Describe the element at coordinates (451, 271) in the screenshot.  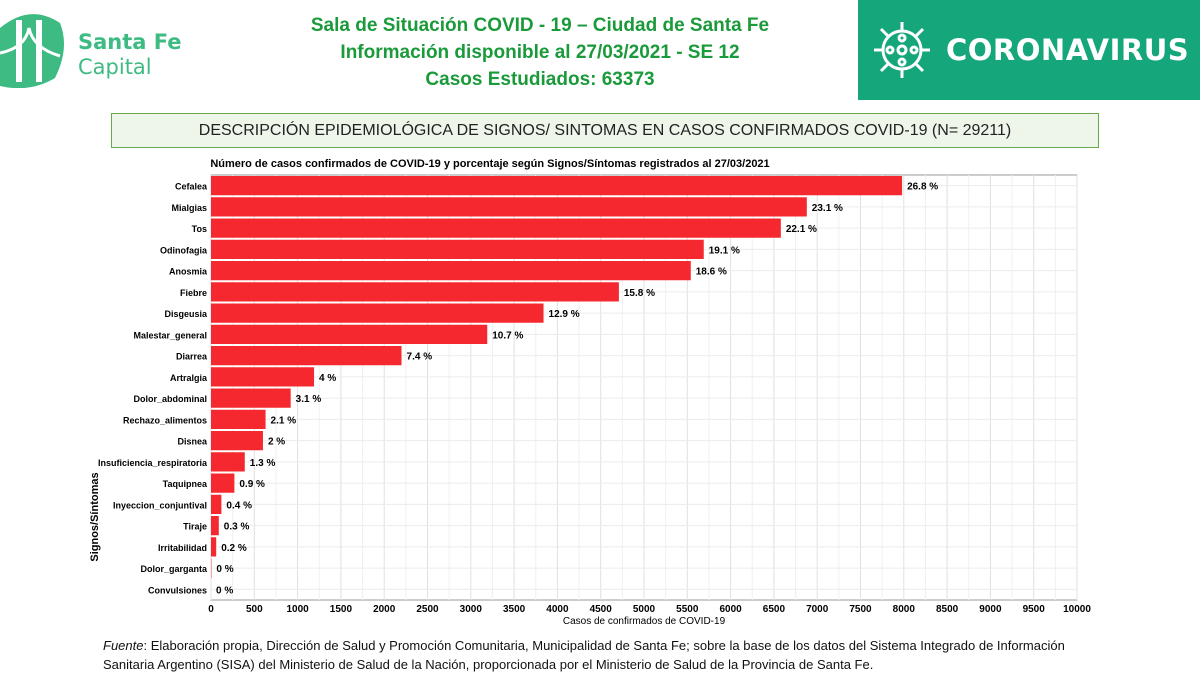
I see `bar-Anosmia` at that location.